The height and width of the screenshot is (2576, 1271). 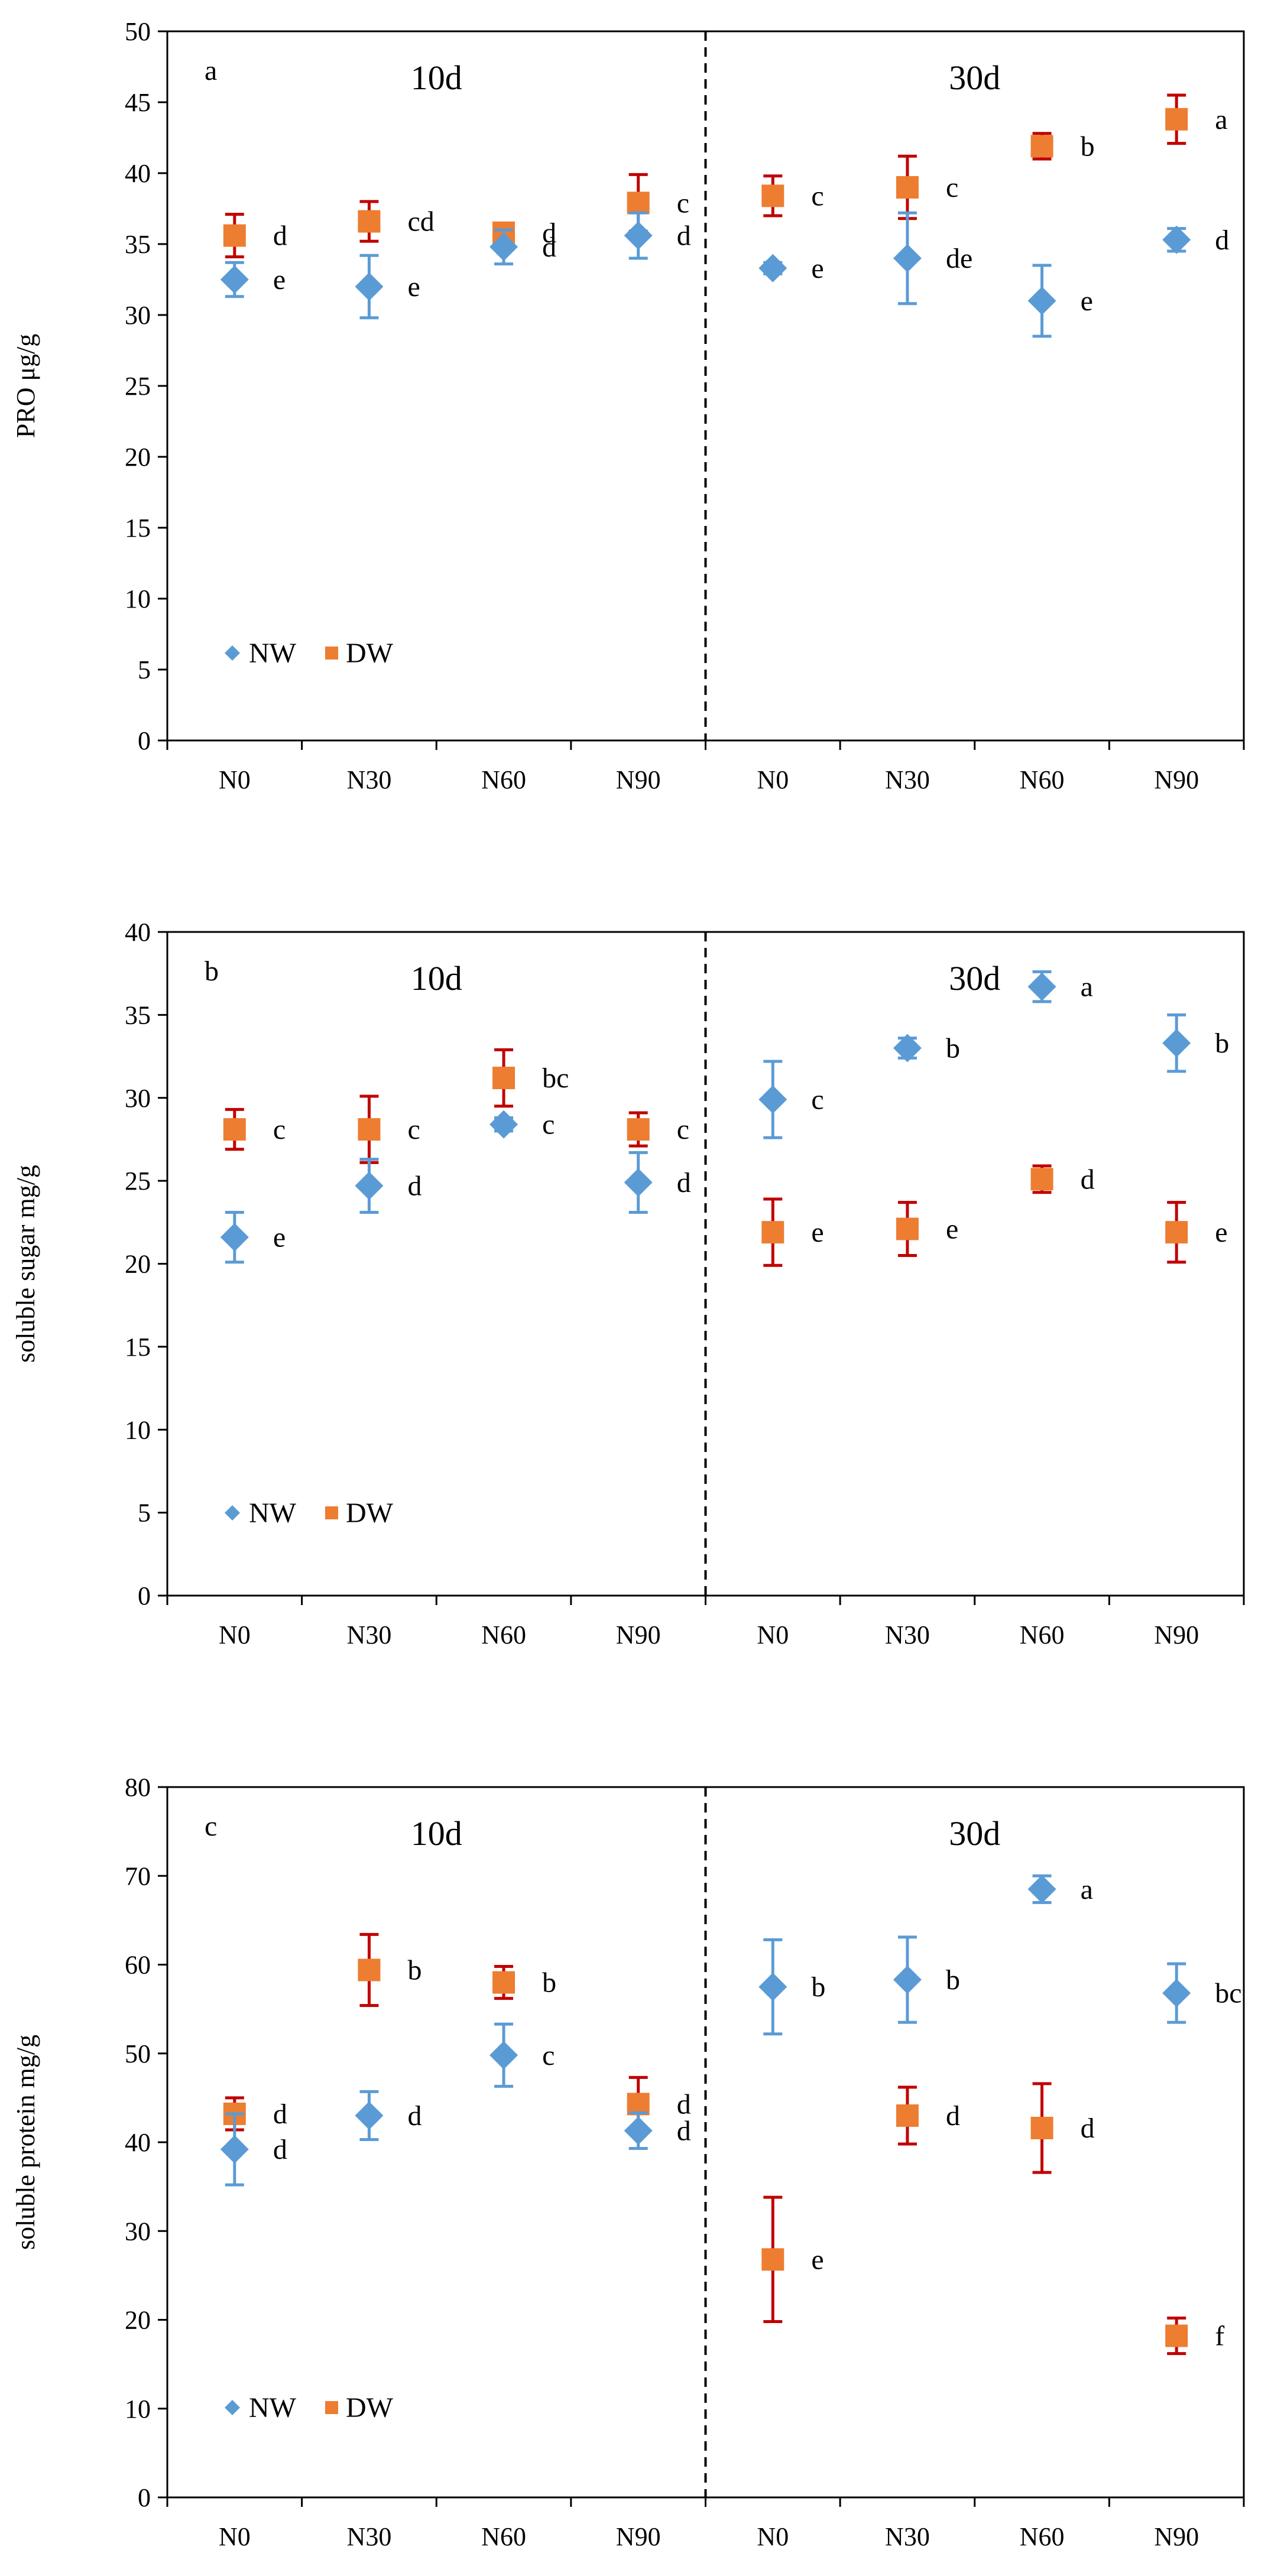 What do you see at coordinates (211, 70) in the screenshot?
I see `panel-letter: a` at bounding box center [211, 70].